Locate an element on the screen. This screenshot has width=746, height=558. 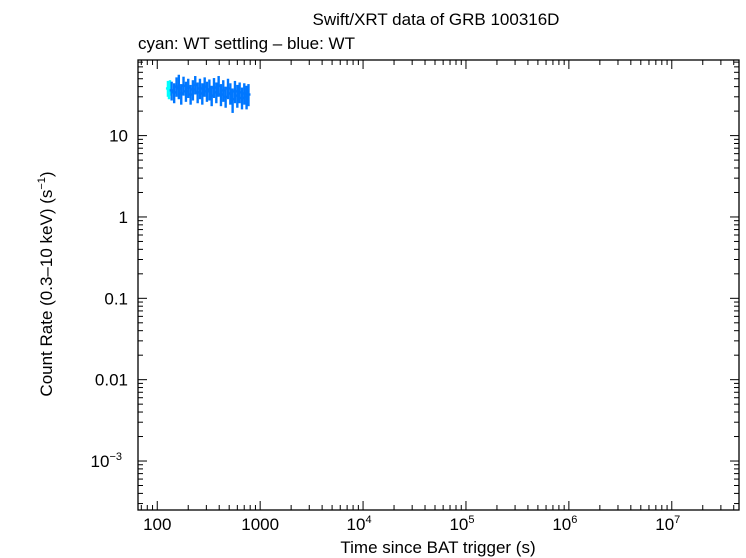
x-tick-label-exponent: 6 is located at coordinates (574, 520).